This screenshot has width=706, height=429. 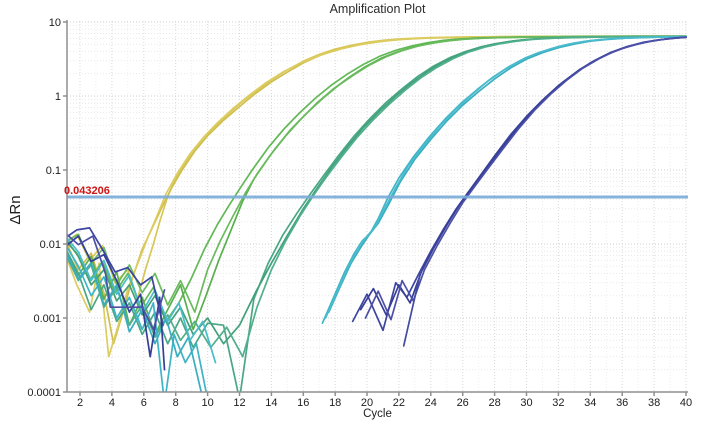 I want to click on chart-title: Amplification Plot, so click(x=377, y=9).